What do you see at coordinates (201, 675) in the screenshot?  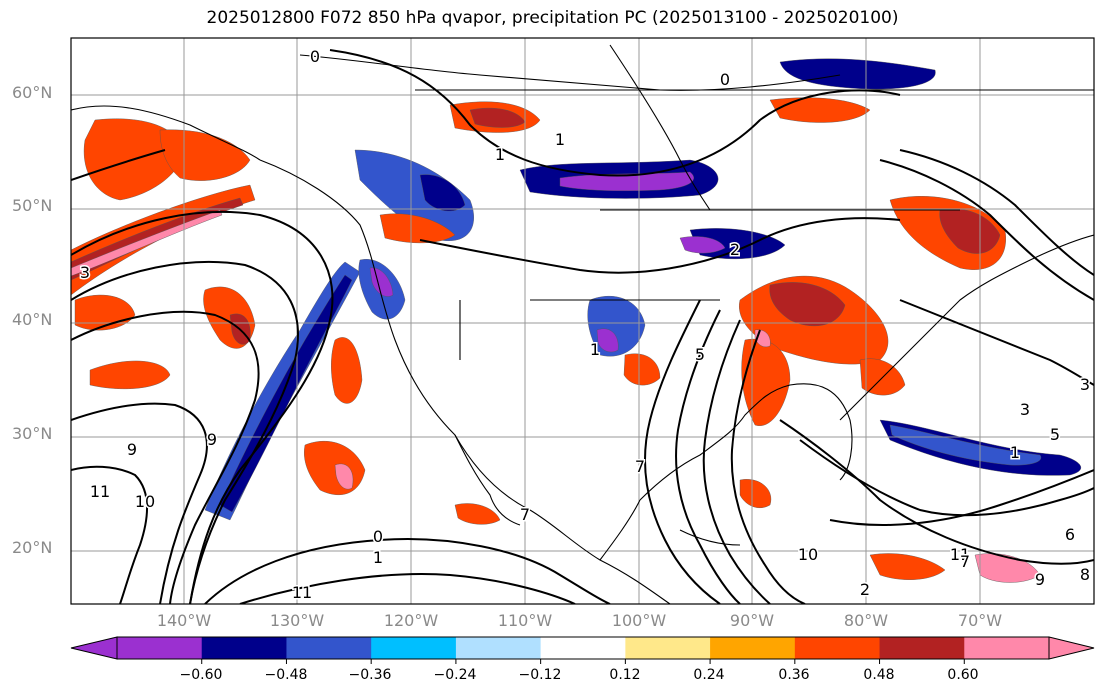 I see `colorbar-tick: −0.60` at bounding box center [201, 675].